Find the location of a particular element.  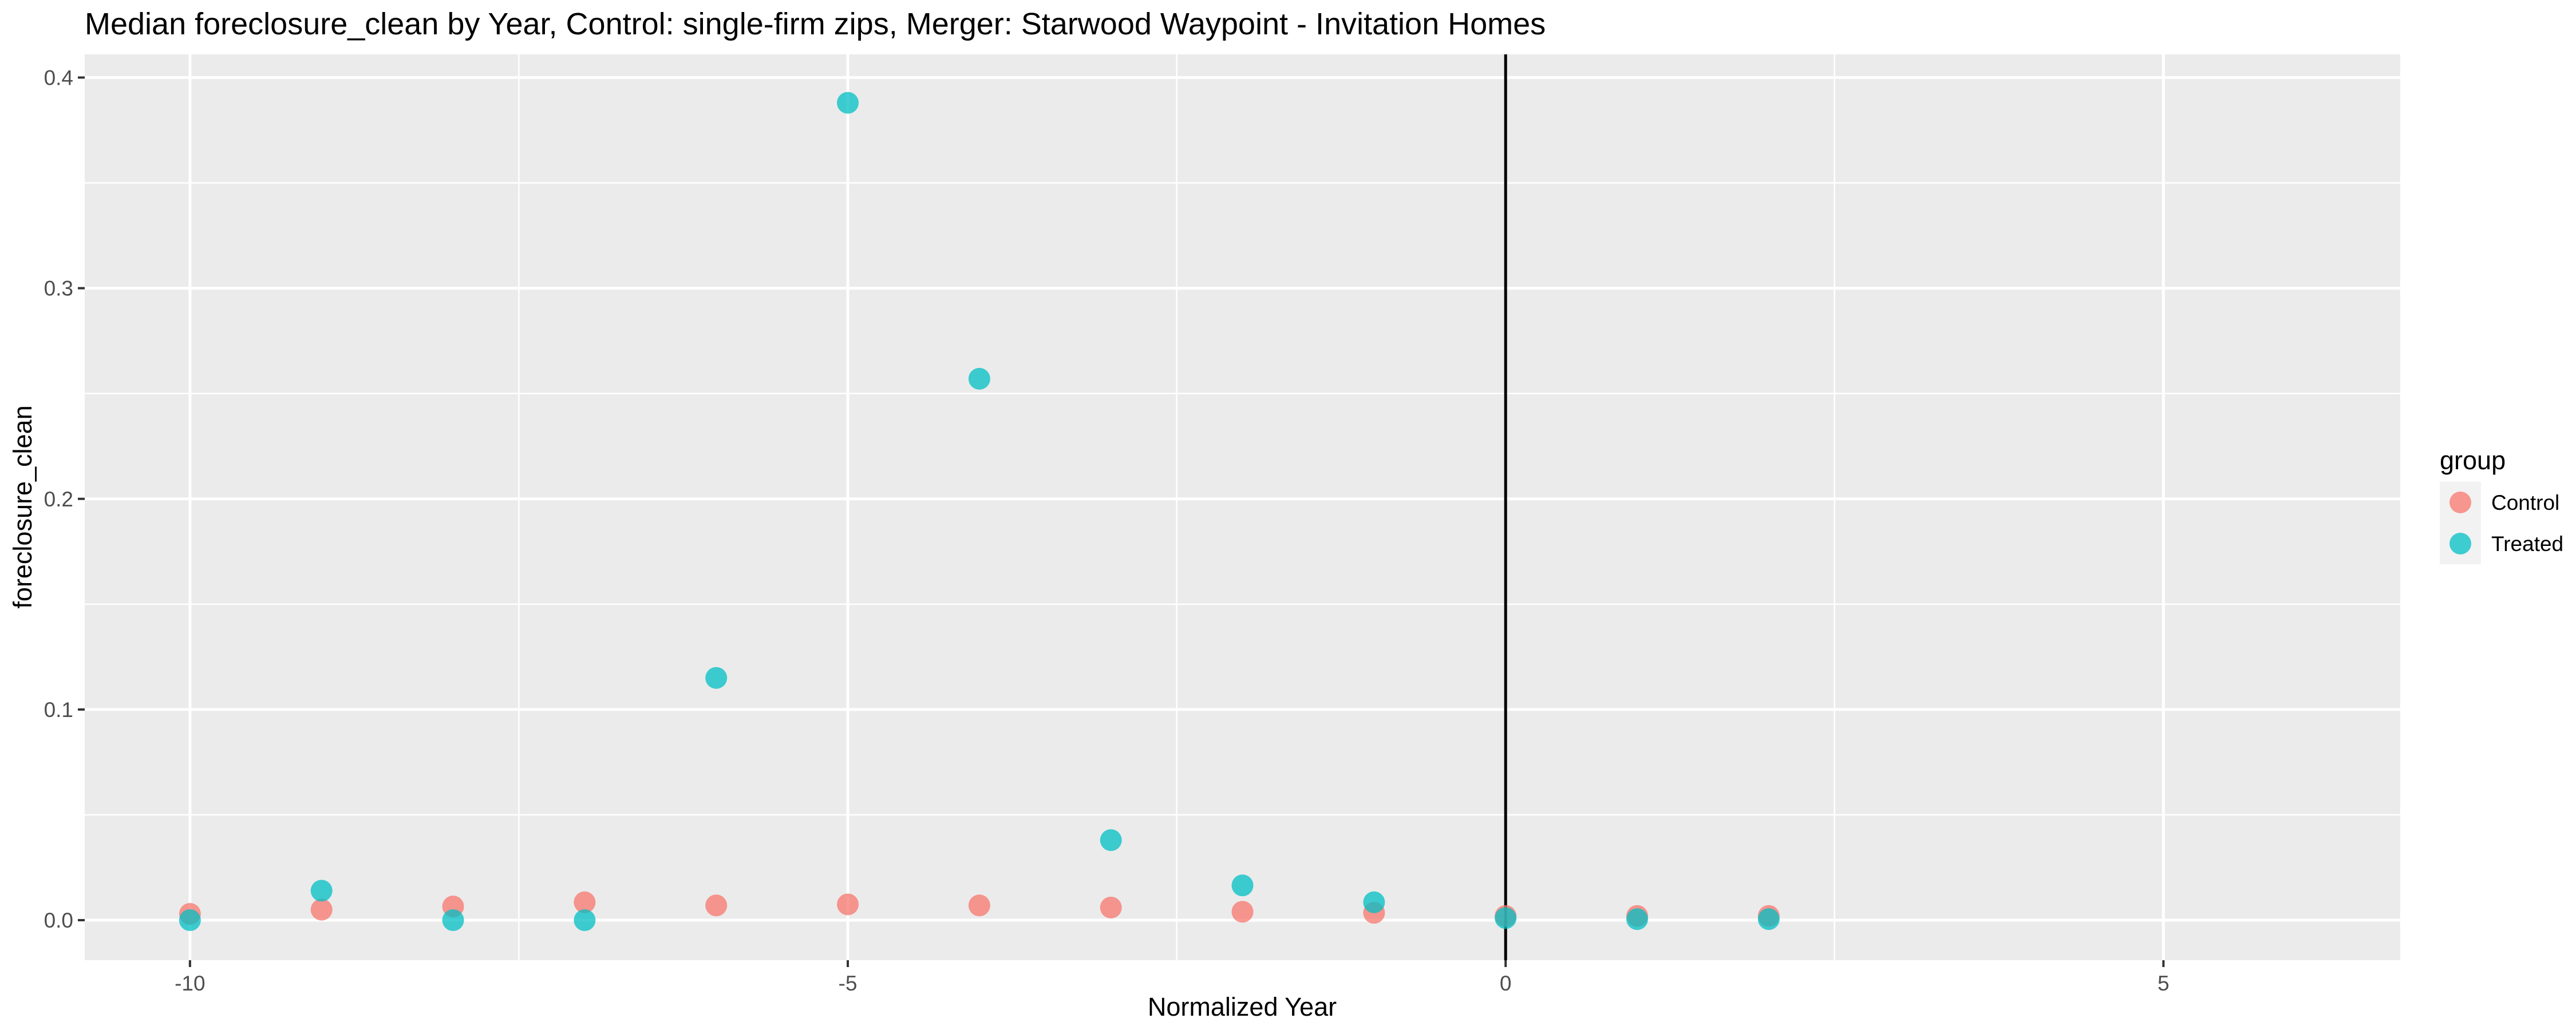

y-tick-label: 0.3 is located at coordinates (58, 288).